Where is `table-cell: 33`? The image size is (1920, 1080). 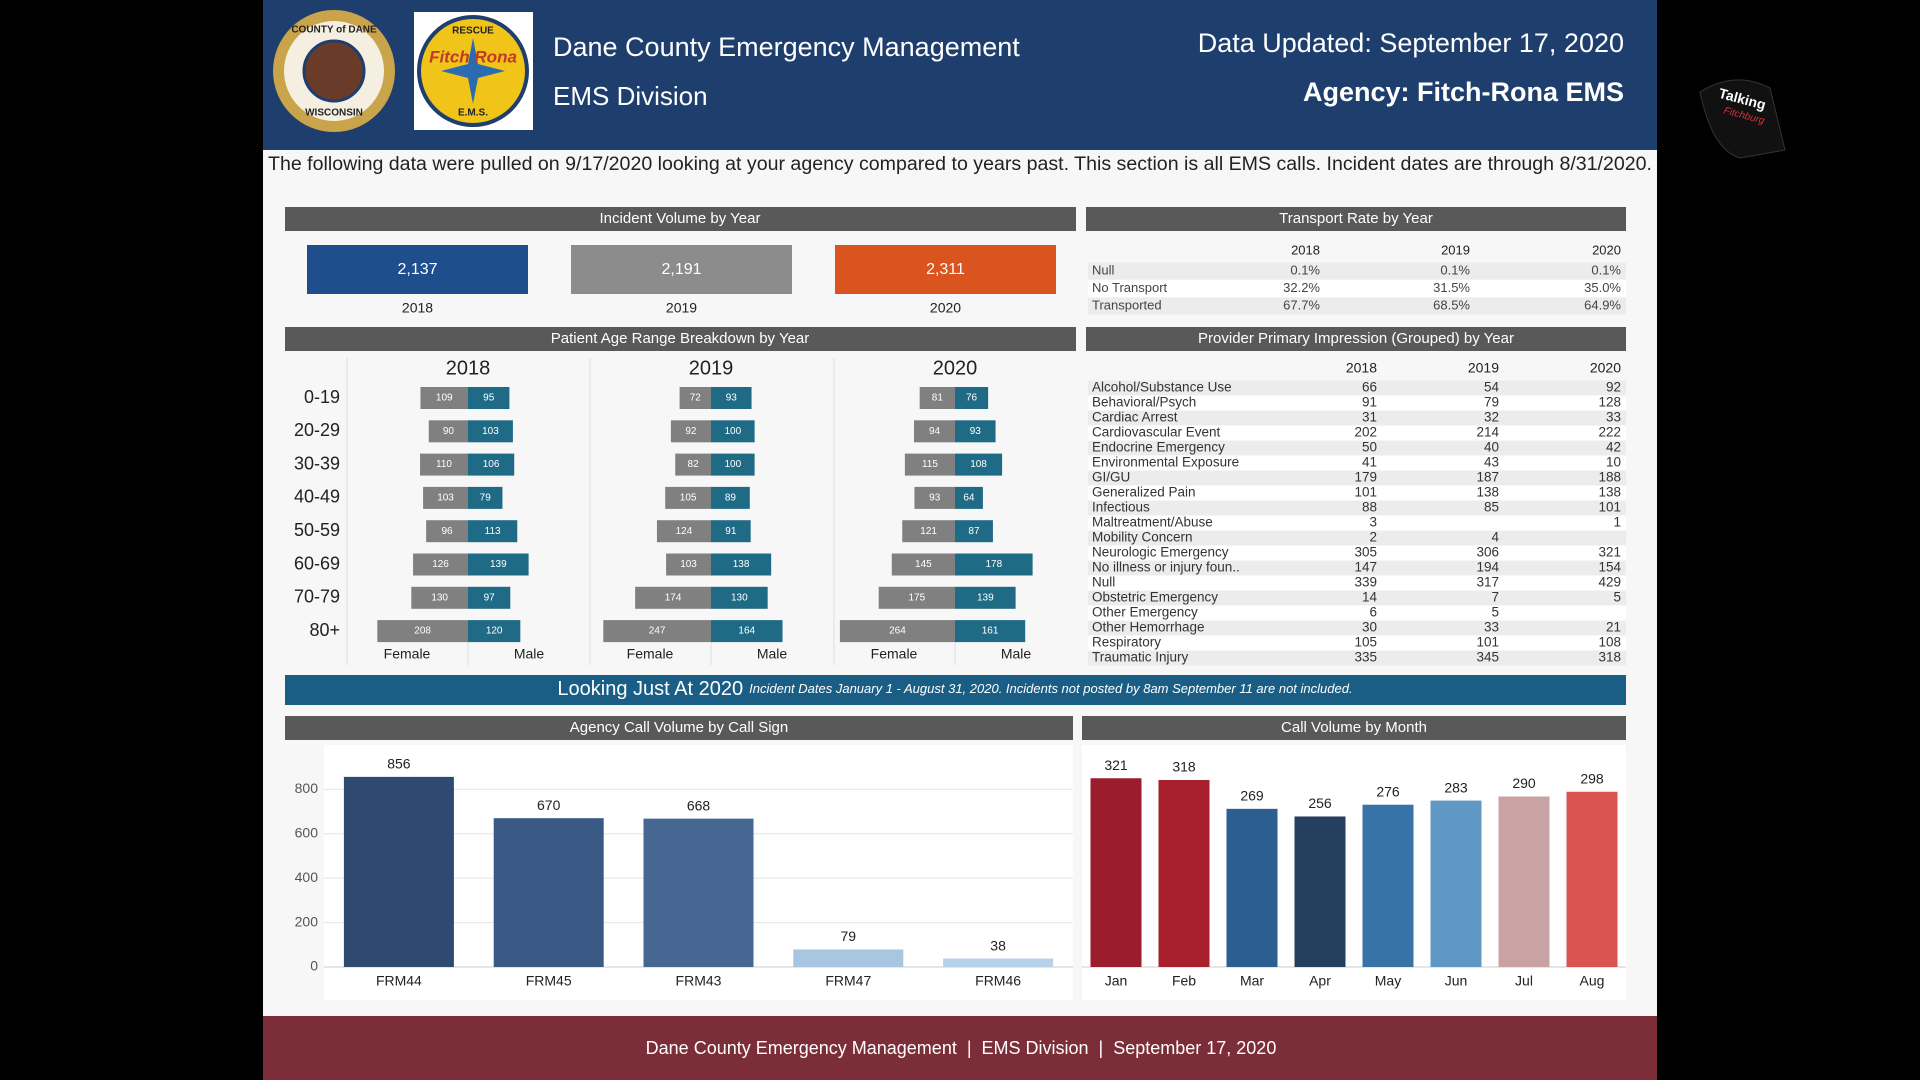 table-cell: 33 is located at coordinates (1613, 417).